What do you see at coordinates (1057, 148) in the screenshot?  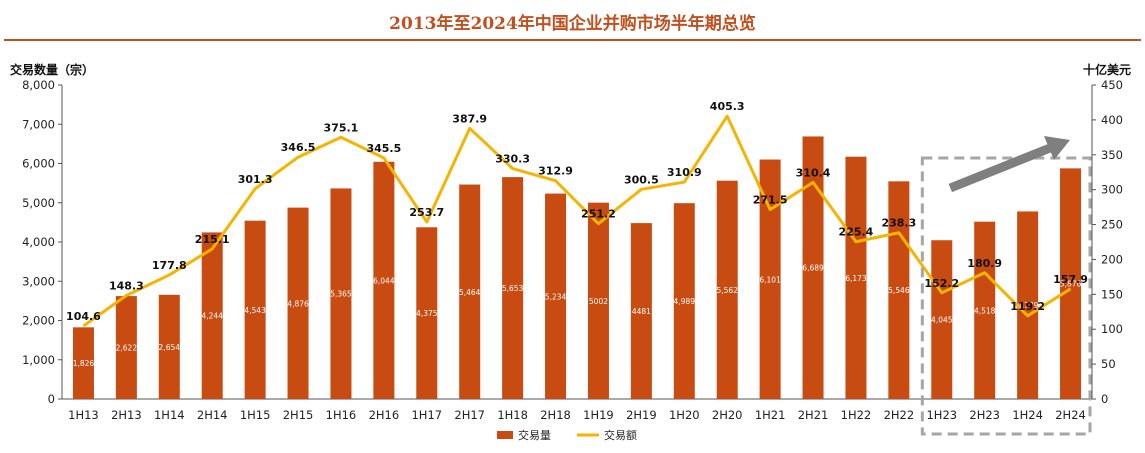 I see `trend-arrow-head` at bounding box center [1057, 148].